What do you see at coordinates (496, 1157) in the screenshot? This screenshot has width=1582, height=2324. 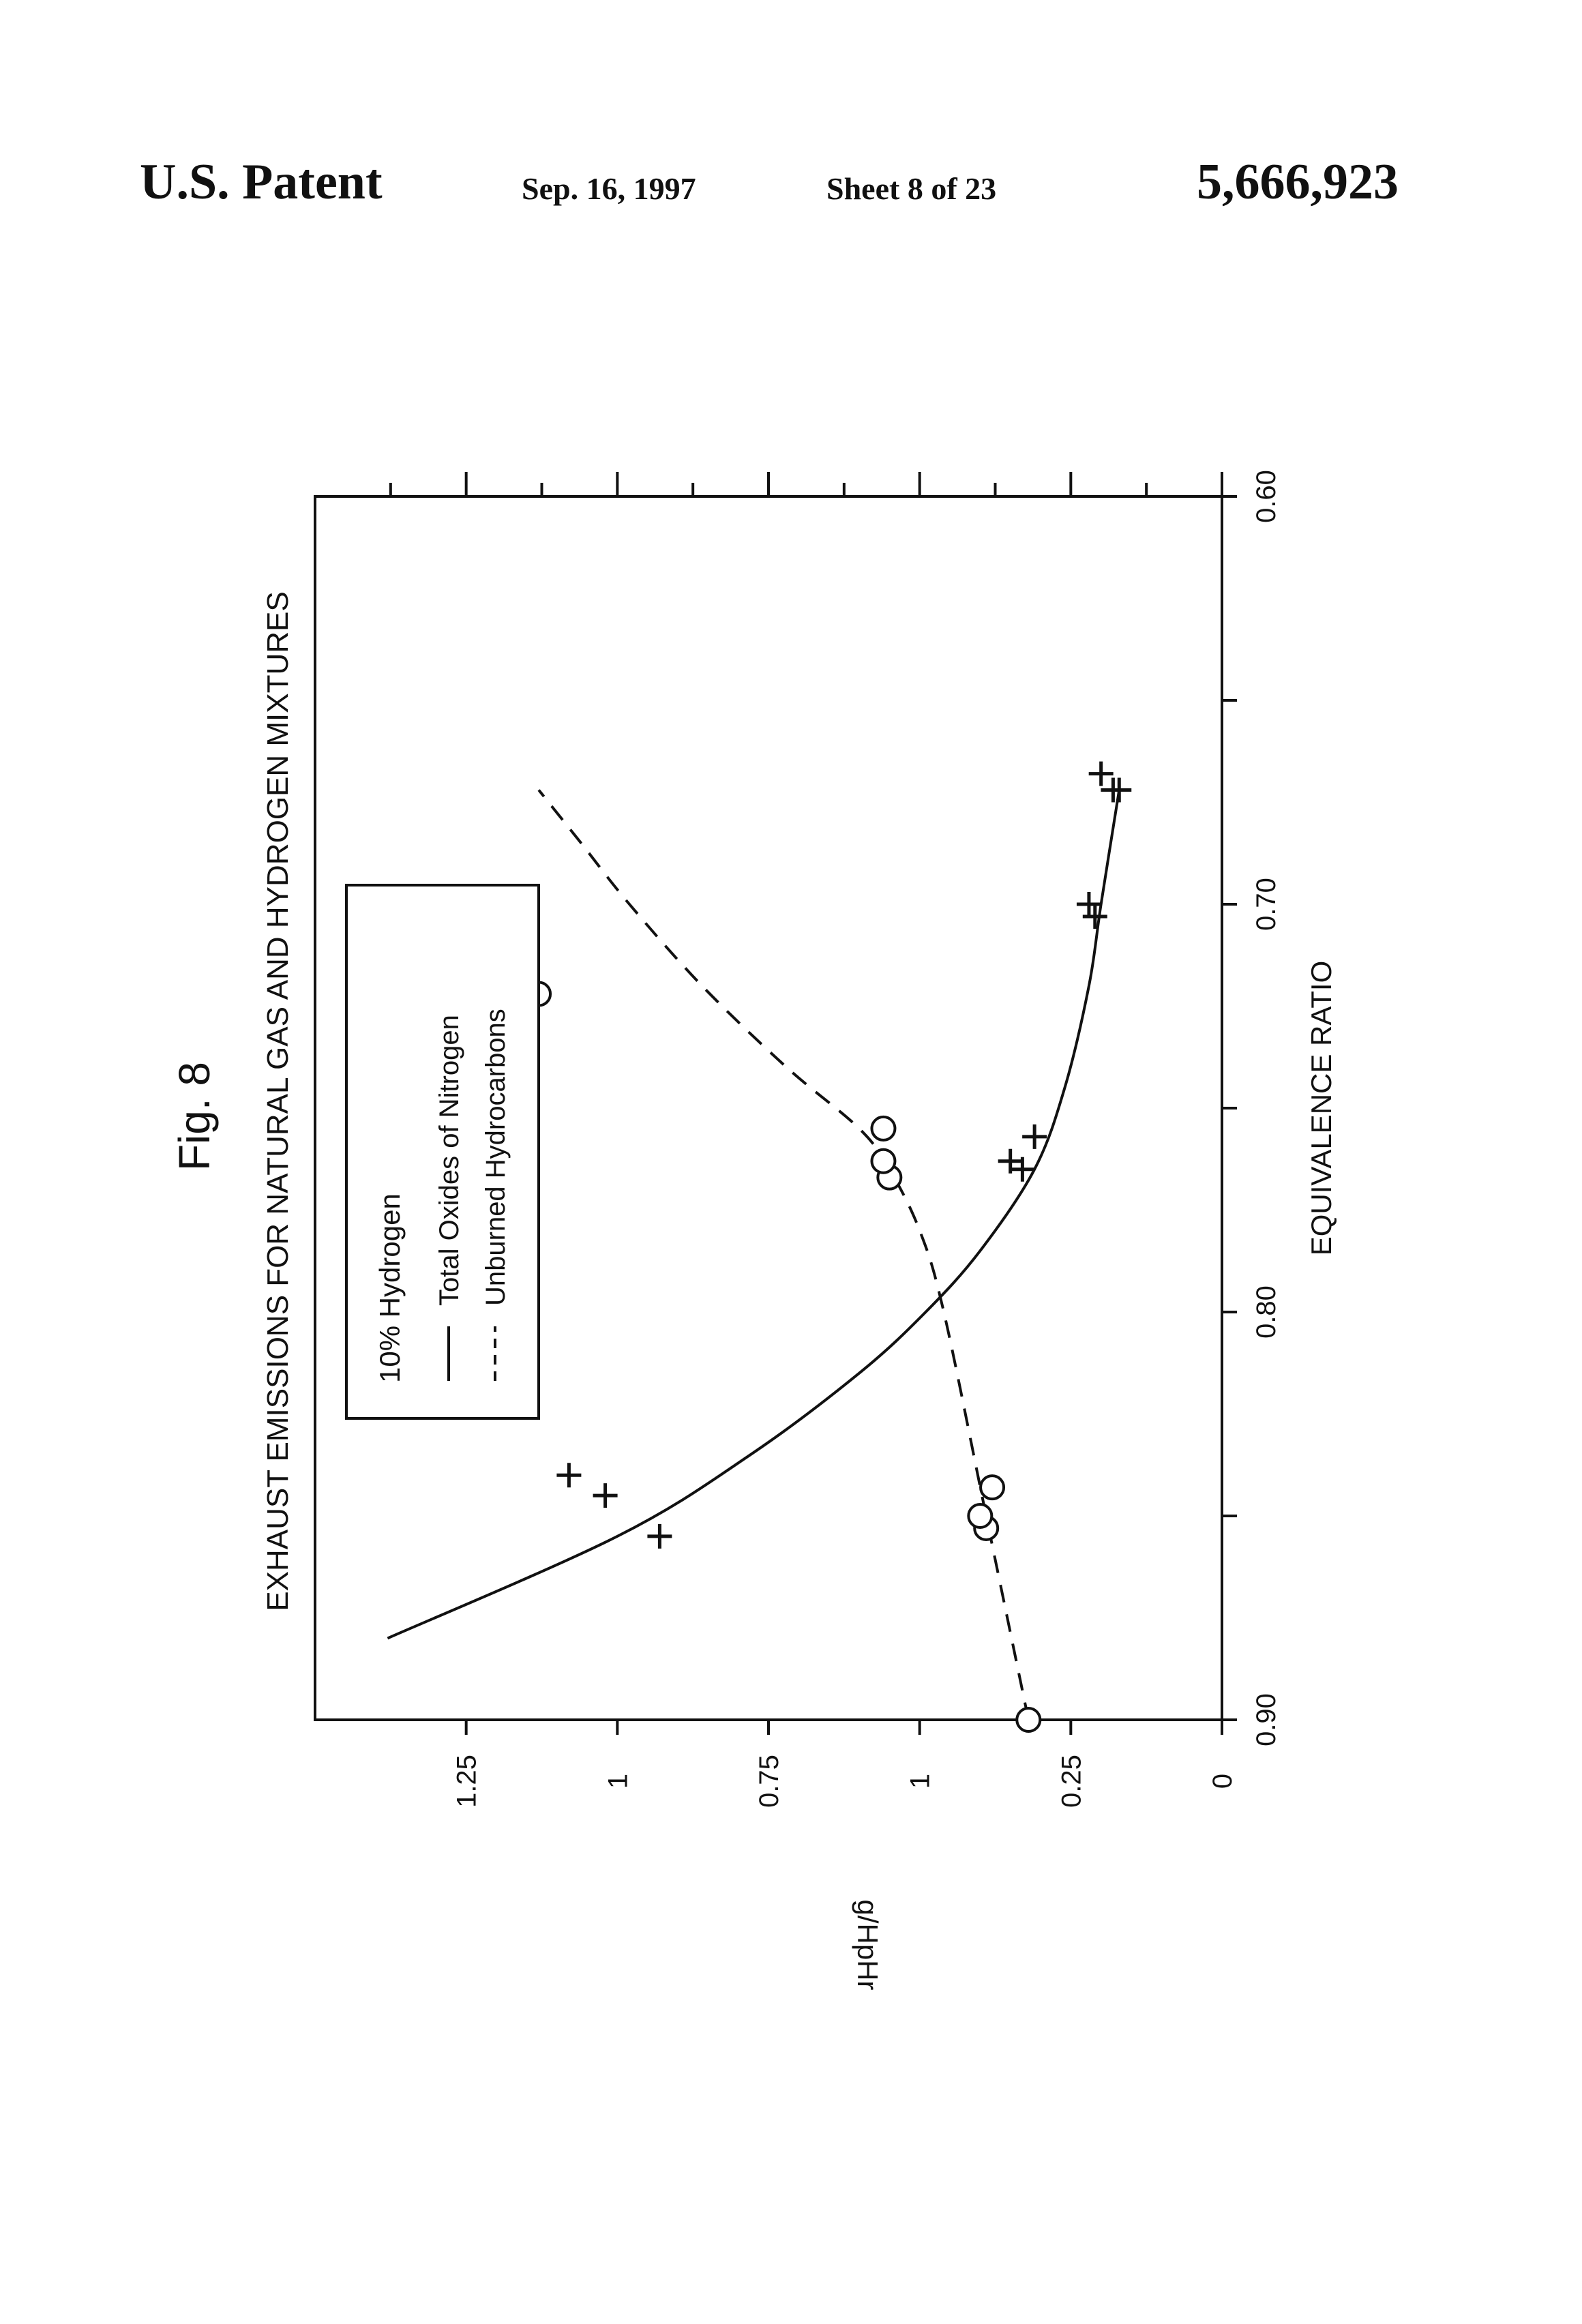 I see `legend-entry-label: Unburned Hydrocarbons` at bounding box center [496, 1157].